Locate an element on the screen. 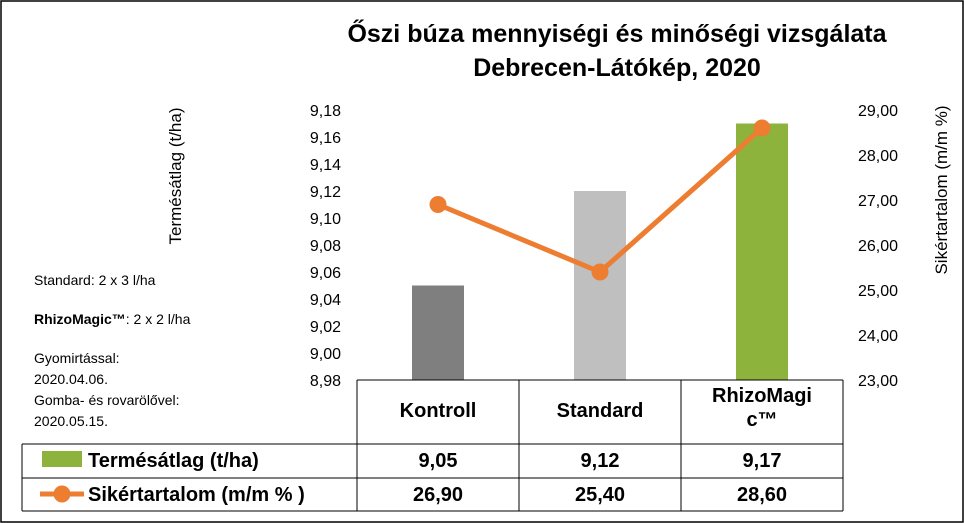 The image size is (964, 523). legend-key-bar is located at coordinates (62, 459).